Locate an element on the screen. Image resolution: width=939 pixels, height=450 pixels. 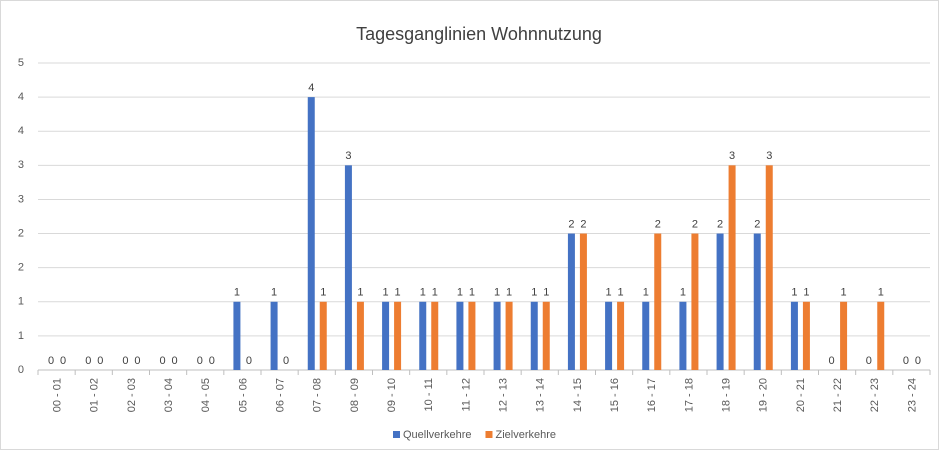
x-tick-label: 16 - 17 is located at coordinates (652, 395).